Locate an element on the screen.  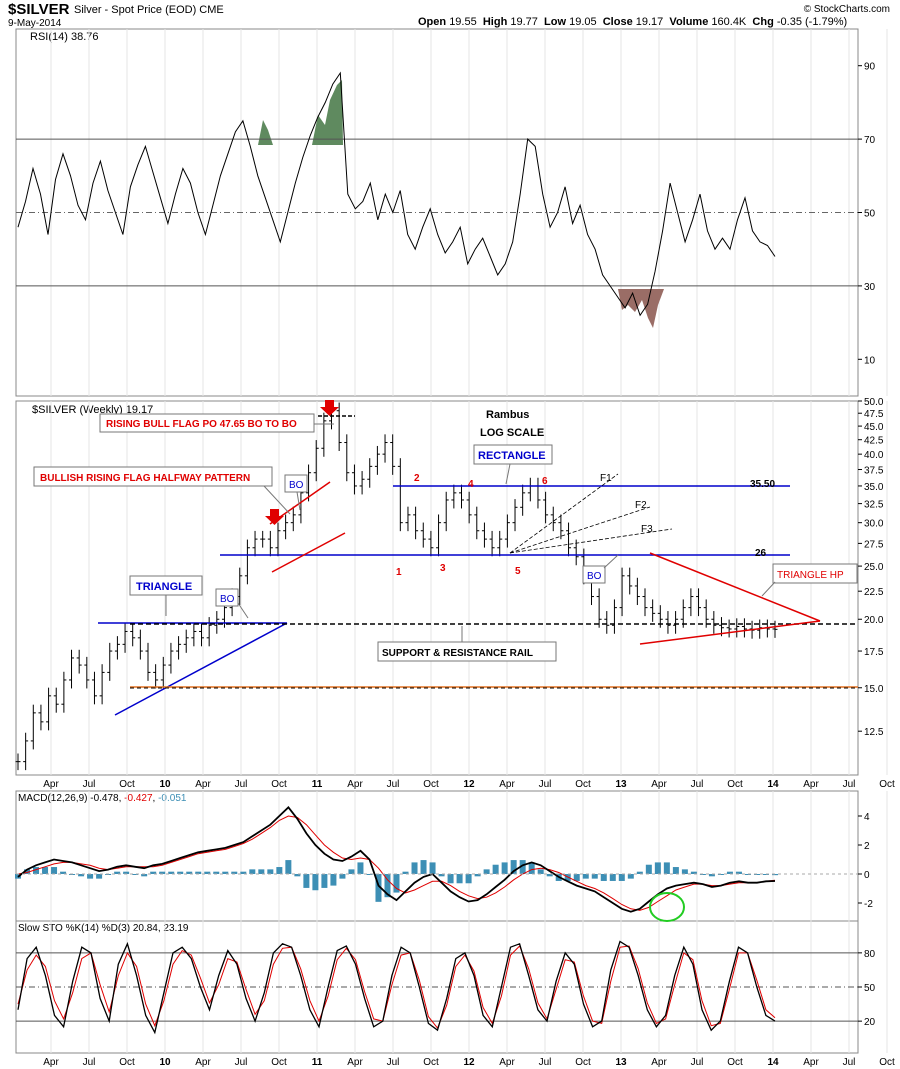
macd-legend: MACD(12,26,9) -0.478, -0.427, -0.051 is located at coordinates (102, 798).